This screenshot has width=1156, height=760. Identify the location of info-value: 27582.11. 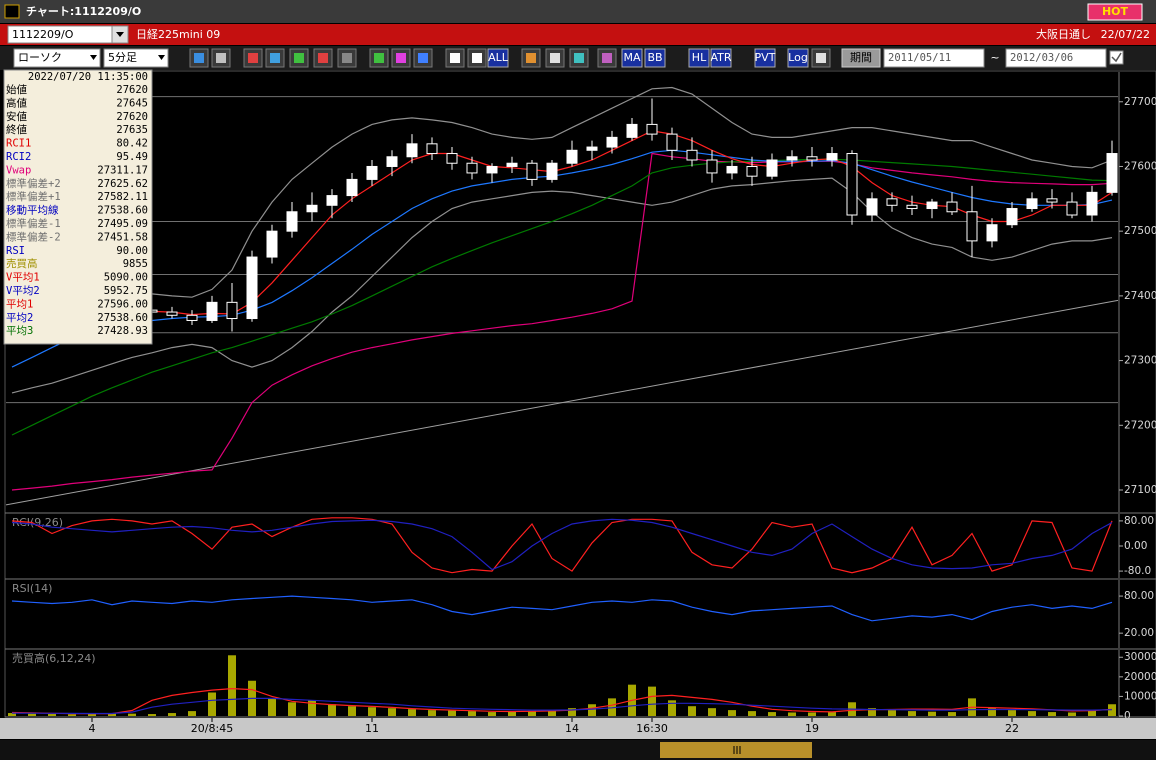
(122, 197).